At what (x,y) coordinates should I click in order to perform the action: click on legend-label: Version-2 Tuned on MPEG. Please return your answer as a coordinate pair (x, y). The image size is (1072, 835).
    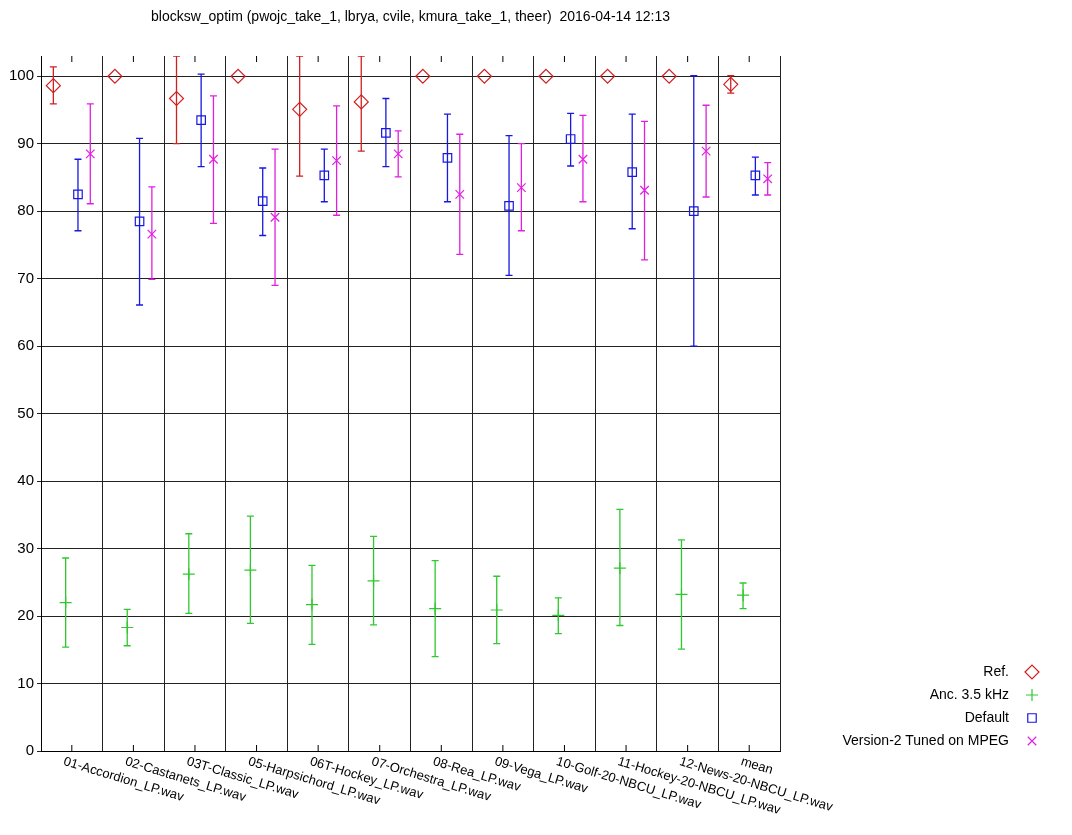
    Looking at the image, I should click on (925, 739).